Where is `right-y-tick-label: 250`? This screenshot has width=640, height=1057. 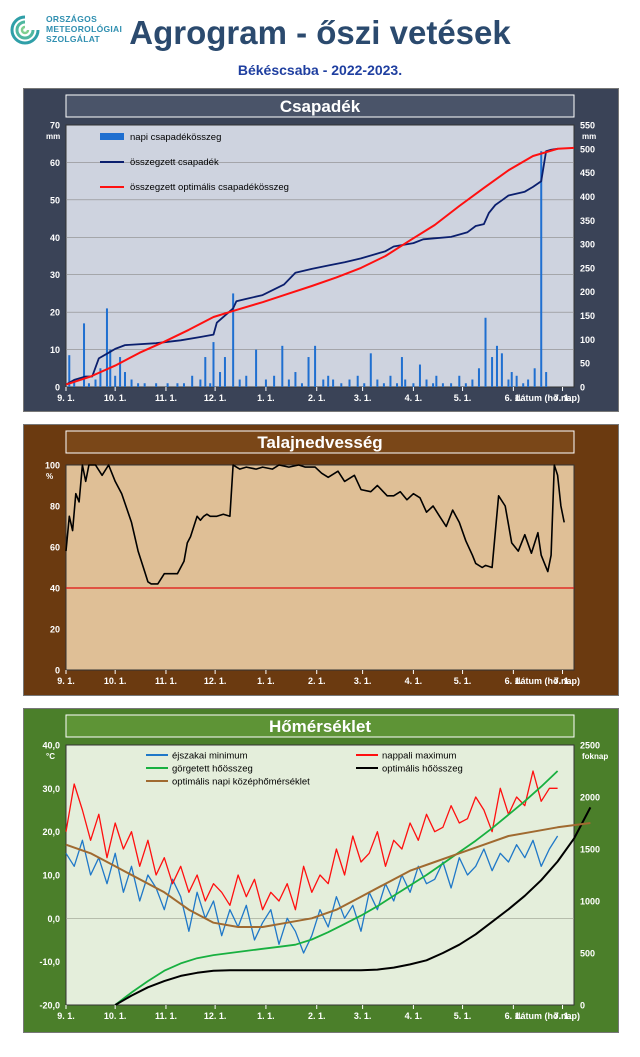 right-y-tick-label: 250 is located at coordinates (587, 268).